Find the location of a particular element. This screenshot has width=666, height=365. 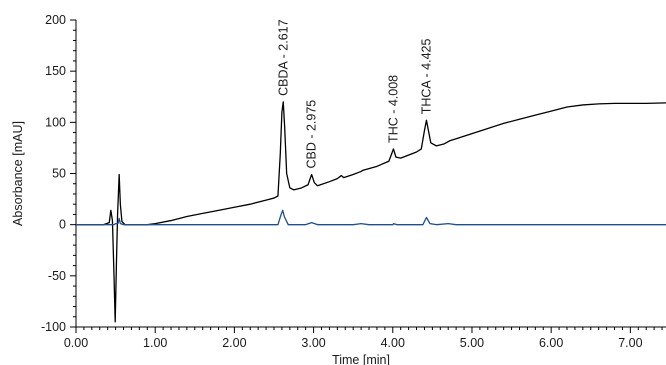

y-tick-label: -100 is located at coordinates (53, 327).